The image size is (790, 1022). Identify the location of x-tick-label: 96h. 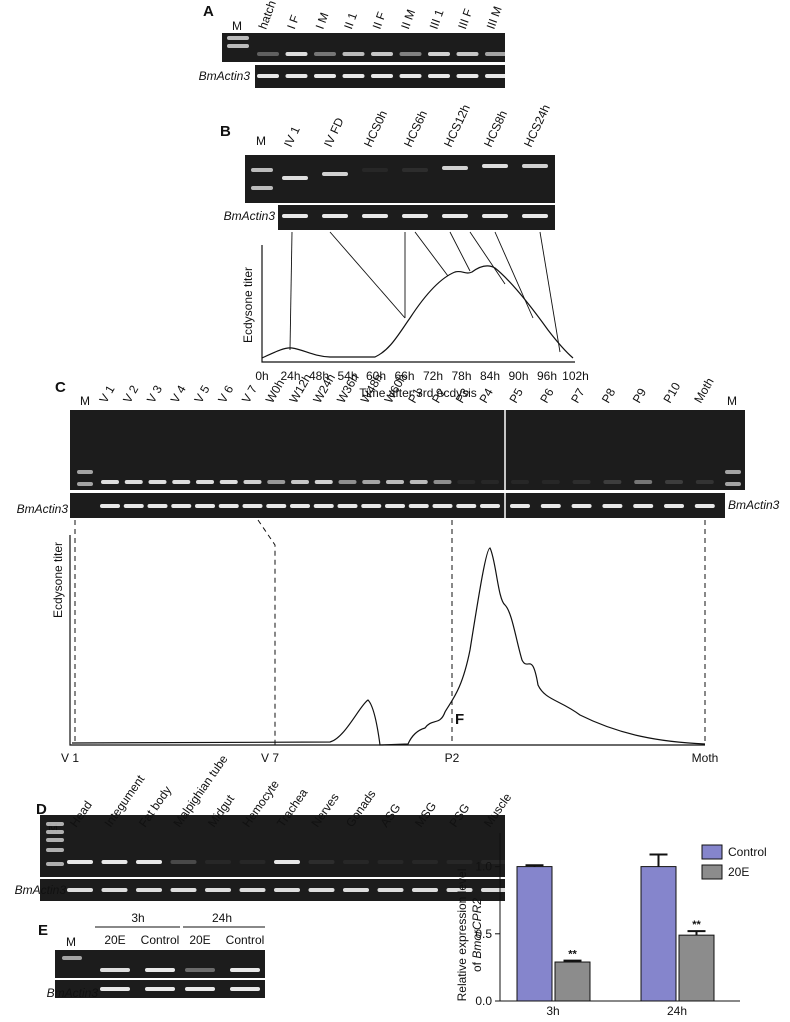
(547, 376).